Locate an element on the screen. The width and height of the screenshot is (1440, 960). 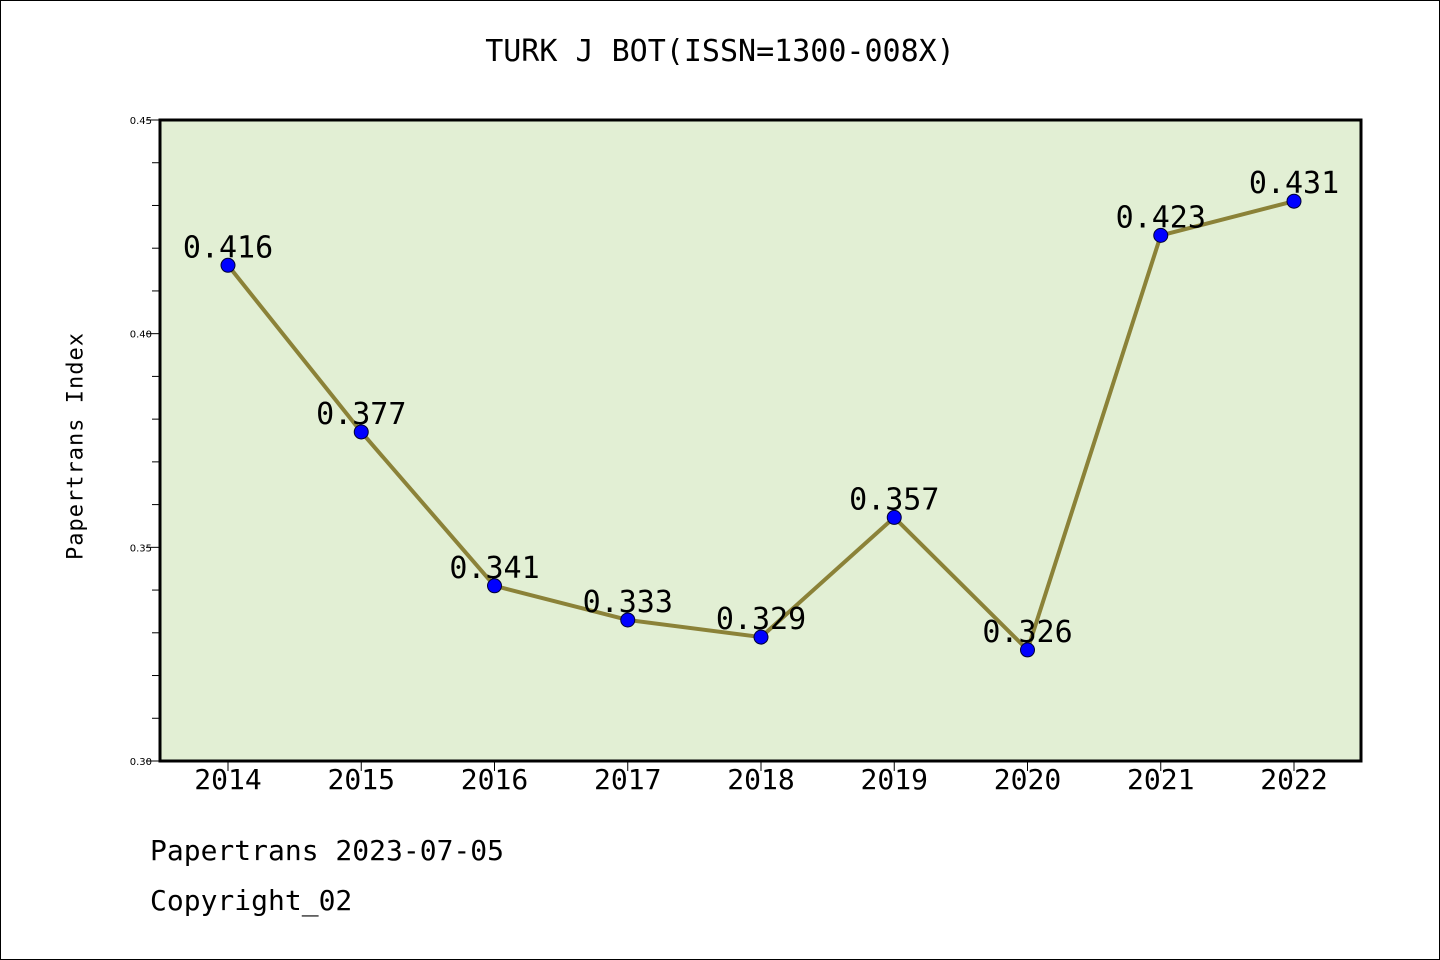
x-tick-label: 2018 is located at coordinates (760, 779).